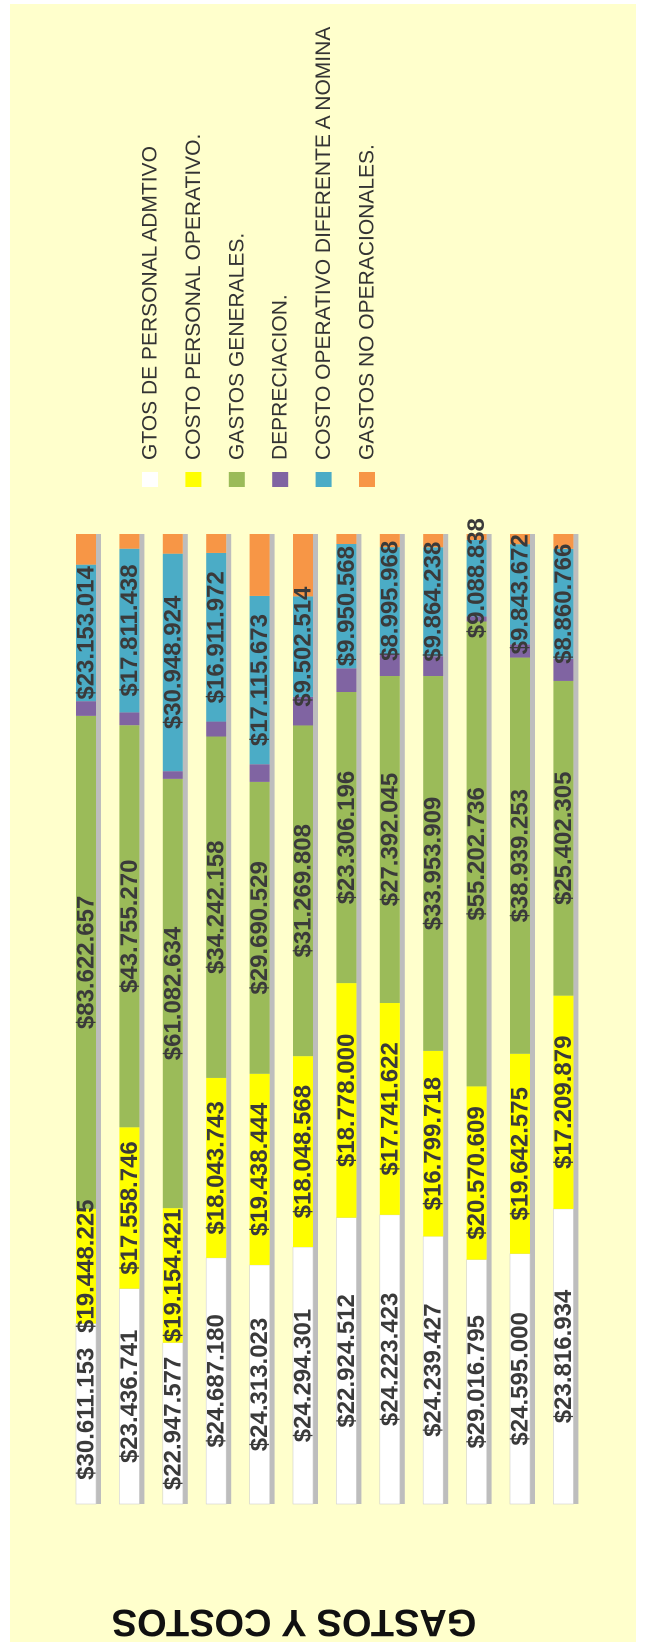  I want to click on data-label-2-10: $38.939.253, so click(520, 855).